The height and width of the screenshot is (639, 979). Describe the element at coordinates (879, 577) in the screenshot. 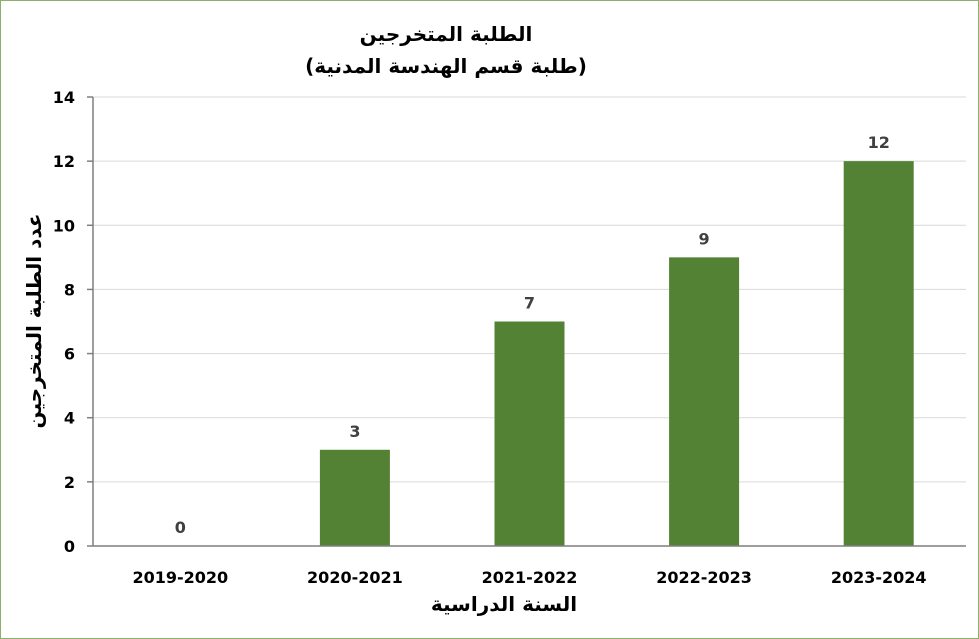

I see `x-tick-label: 2023-2024` at that location.